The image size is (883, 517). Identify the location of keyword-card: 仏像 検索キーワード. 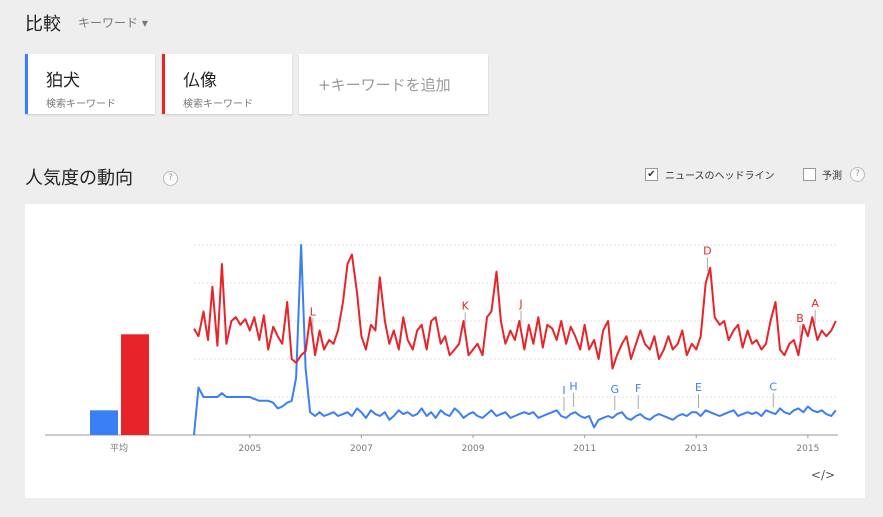
(227, 84).